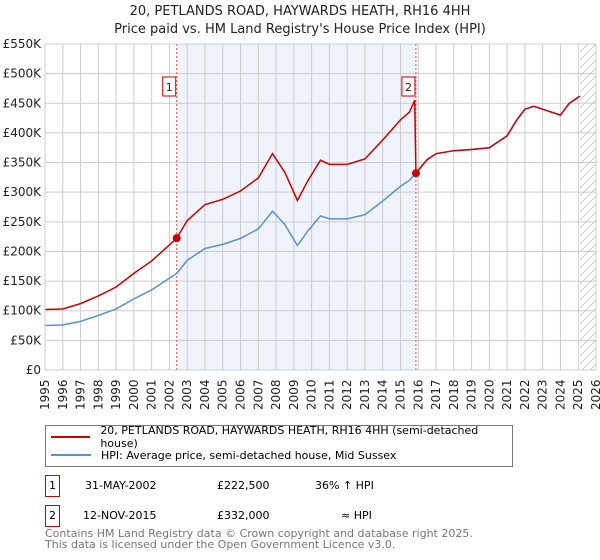  Describe the element at coordinates (71, 455) in the screenshot. I see `legend-swatch-hpi` at that location.